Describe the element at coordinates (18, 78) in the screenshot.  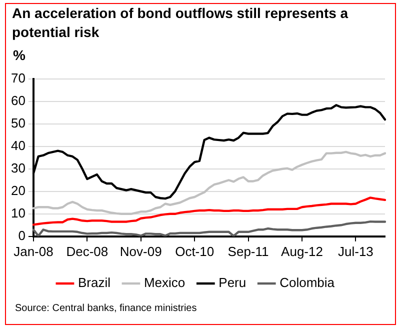
I see `y-tick-label: 70` at that location.